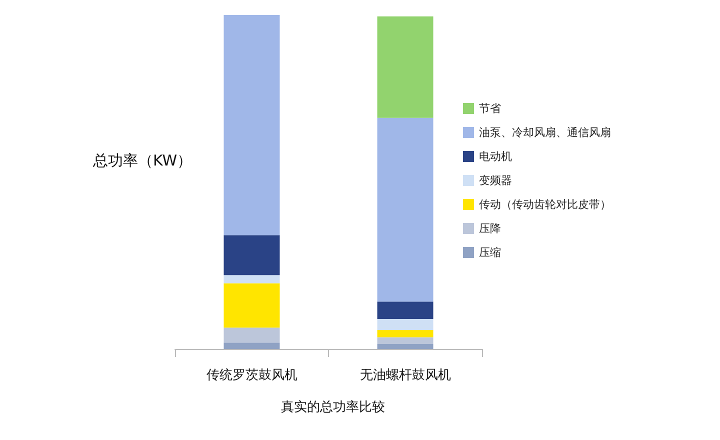  Describe the element at coordinates (252, 375) in the screenshot. I see `x-tick-label: 传统罗茨鼓风机` at that location.